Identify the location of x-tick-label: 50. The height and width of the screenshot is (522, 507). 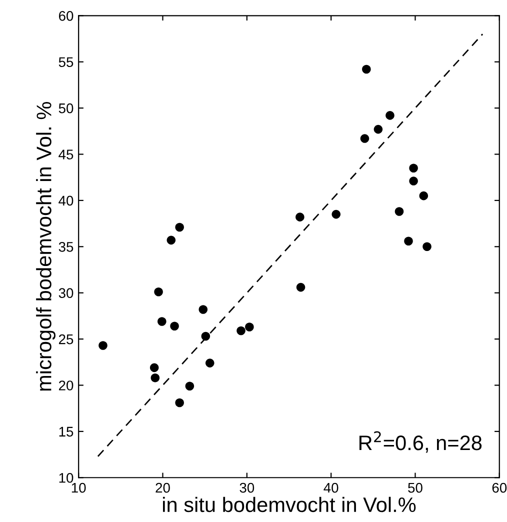
(415, 487).